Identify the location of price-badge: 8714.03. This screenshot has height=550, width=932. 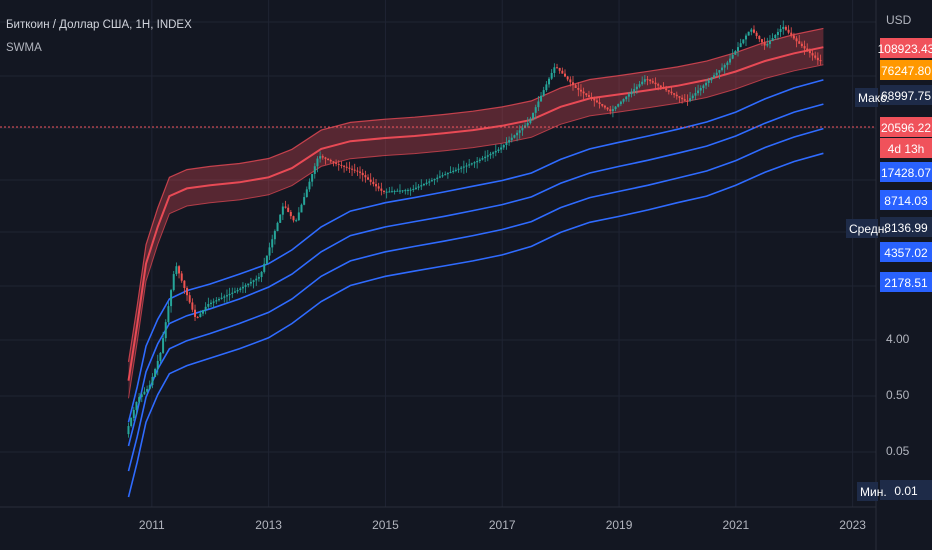
(906, 200).